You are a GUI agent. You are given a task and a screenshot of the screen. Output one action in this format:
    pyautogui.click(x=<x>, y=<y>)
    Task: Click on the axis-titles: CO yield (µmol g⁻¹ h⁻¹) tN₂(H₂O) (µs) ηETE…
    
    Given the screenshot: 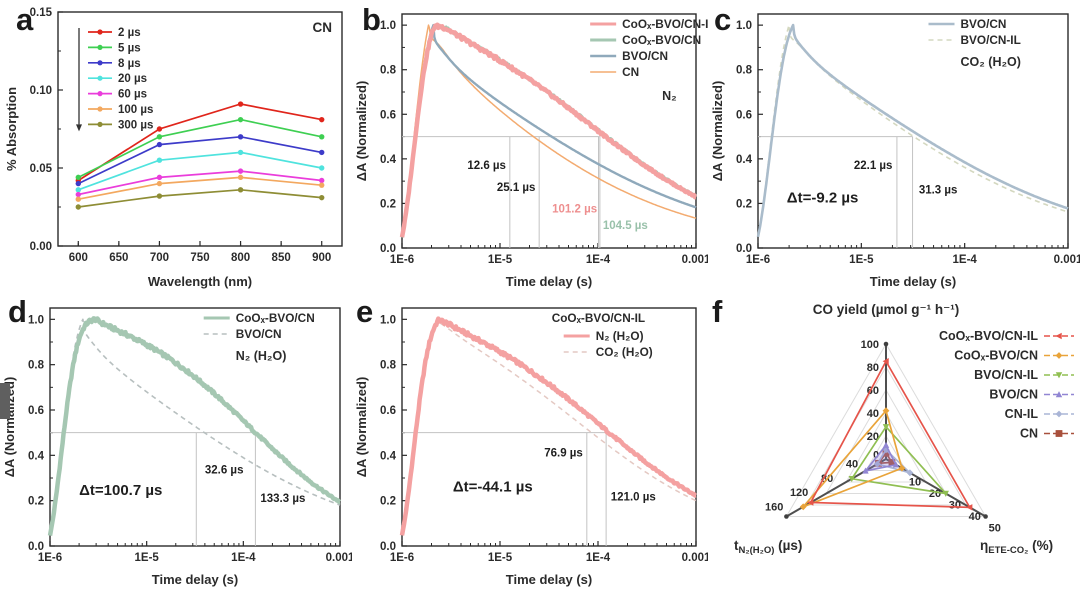 What is the action you would take?
    pyautogui.click(x=893, y=429)
    